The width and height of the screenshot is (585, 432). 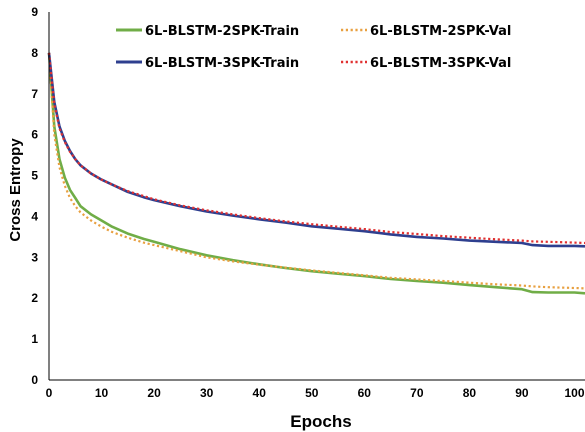 What do you see at coordinates (260, 393) in the screenshot?
I see `x-tick-label: 40` at bounding box center [260, 393].